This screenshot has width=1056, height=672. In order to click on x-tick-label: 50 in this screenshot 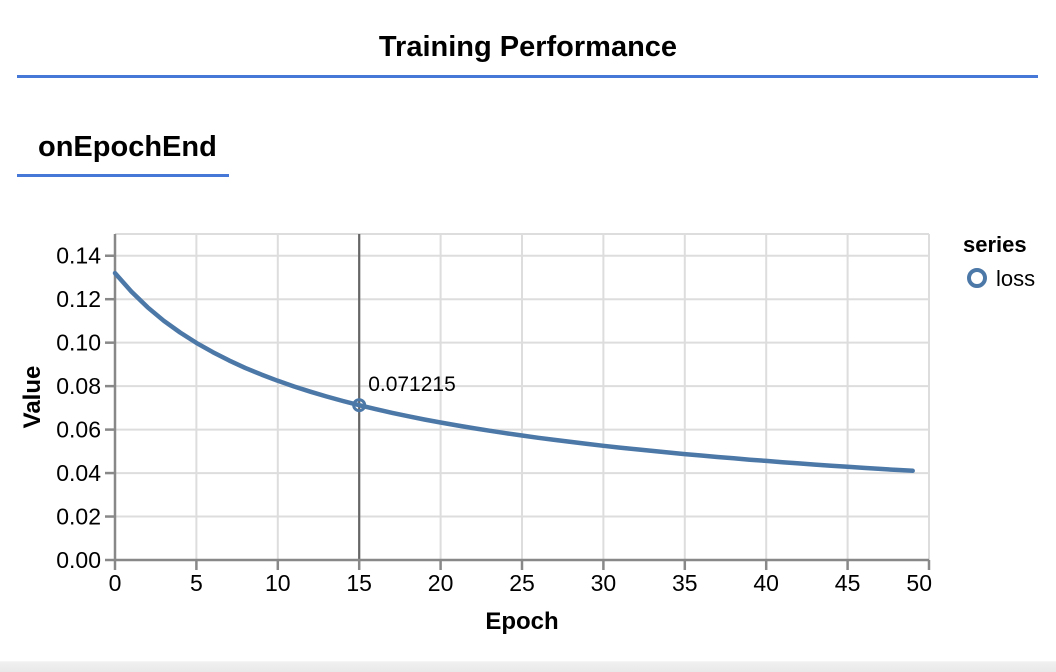, I will do `click(919, 583)`.